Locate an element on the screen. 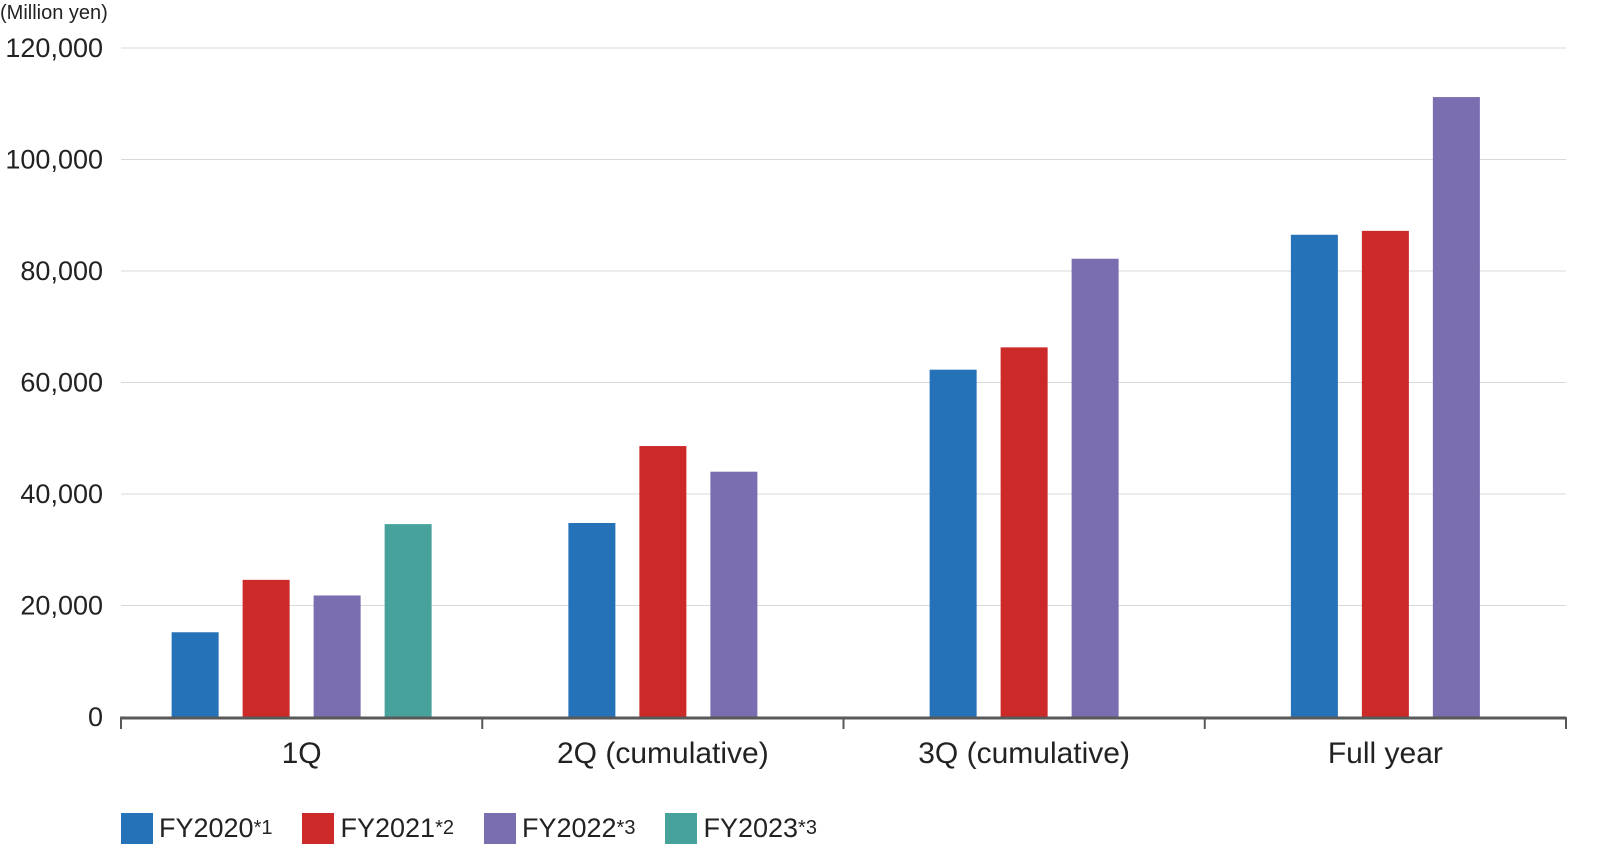 The image size is (1598, 862). y-tick-label: 40,000 is located at coordinates (61, 494).